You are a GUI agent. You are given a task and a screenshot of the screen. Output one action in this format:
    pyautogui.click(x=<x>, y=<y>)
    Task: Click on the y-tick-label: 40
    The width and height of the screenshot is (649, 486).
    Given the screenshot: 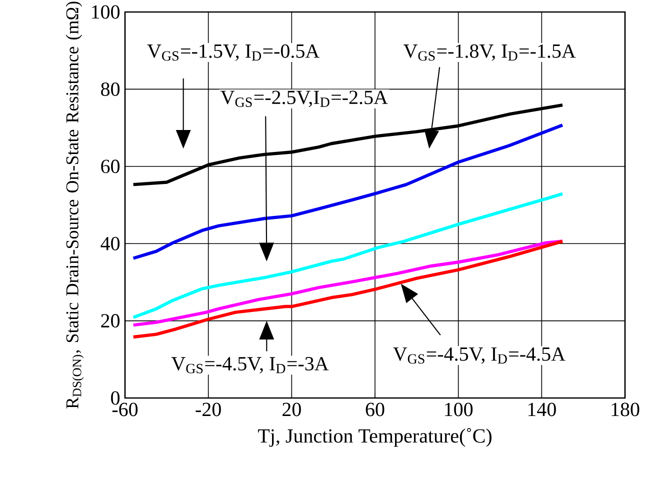 What is the action you would take?
    pyautogui.click(x=110, y=243)
    